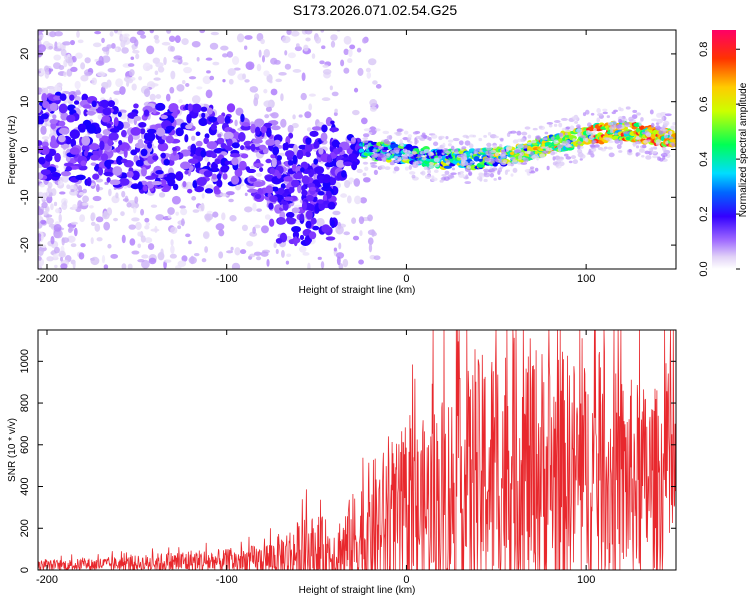 Image resolution: width=750 pixels, height=600 pixels. What do you see at coordinates (357, 290) in the screenshot?
I see `spectrogram-x-label: Height of straight line (km)` at bounding box center [357, 290].